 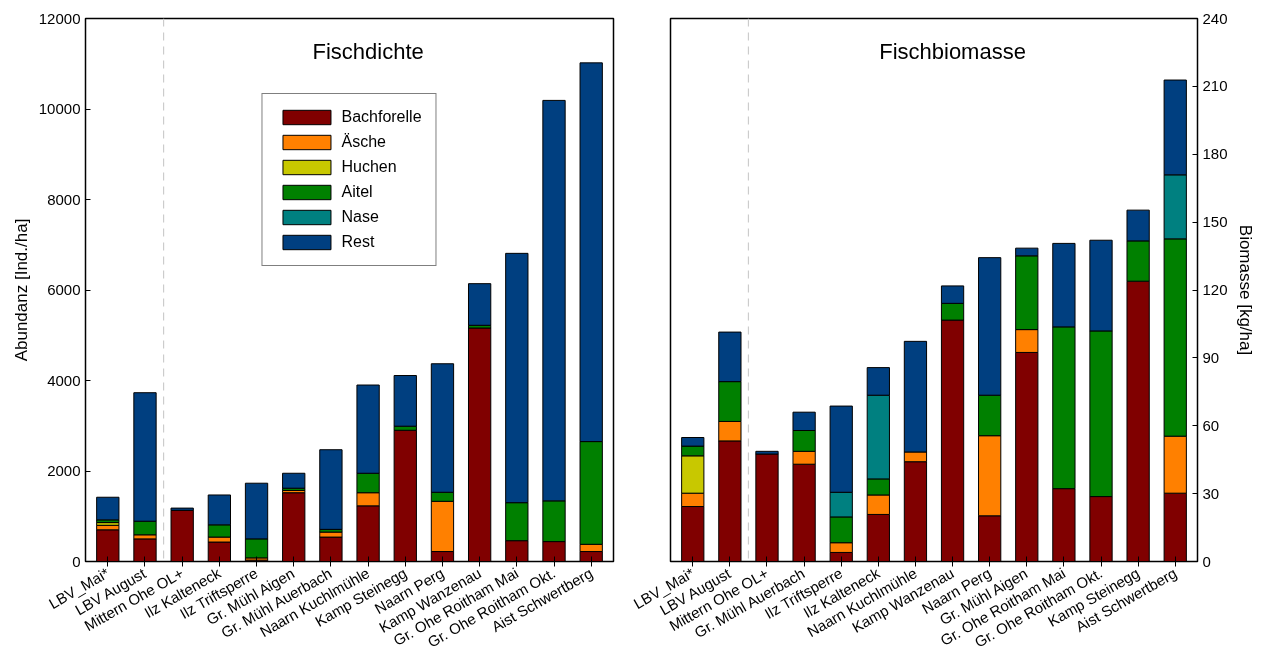 What do you see at coordinates (357, 192) in the screenshot?
I see `legend-label: Aitel` at bounding box center [357, 192].